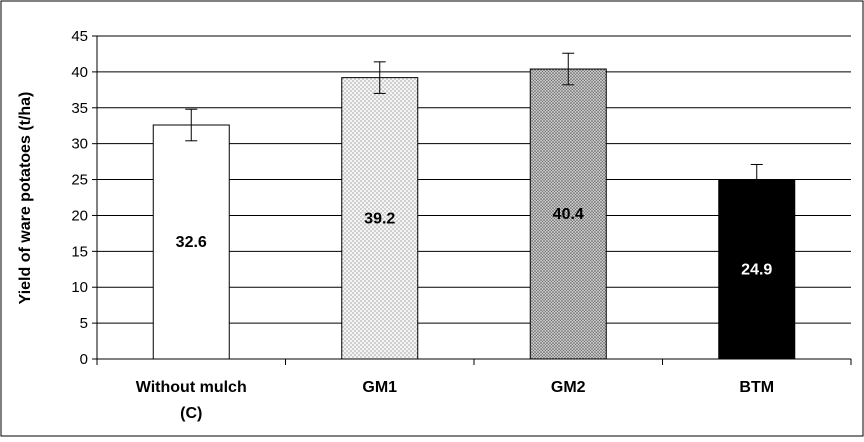 This screenshot has width=864, height=442. I want to click on data-label: 32.6, so click(191, 242).